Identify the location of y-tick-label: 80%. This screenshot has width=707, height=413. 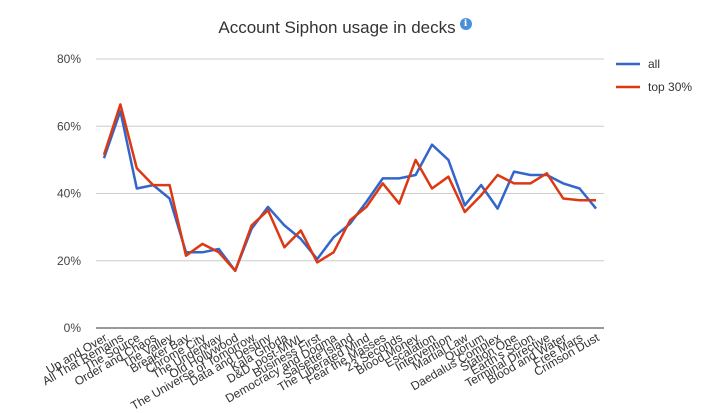
(69, 59).